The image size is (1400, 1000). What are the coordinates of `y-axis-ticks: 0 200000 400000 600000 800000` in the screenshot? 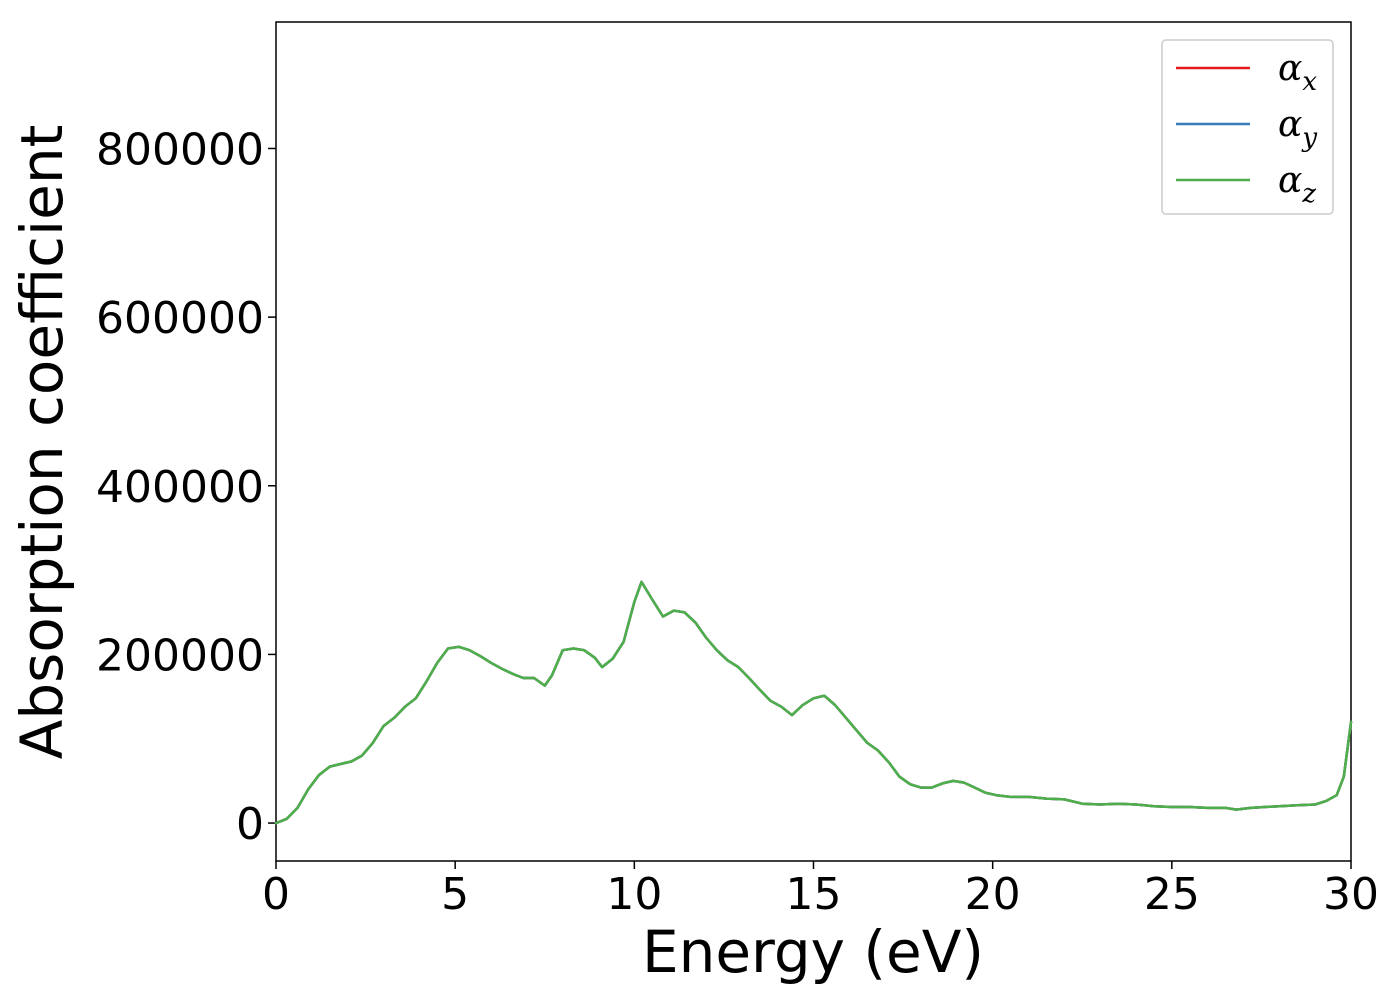 It's located at (186, 487).